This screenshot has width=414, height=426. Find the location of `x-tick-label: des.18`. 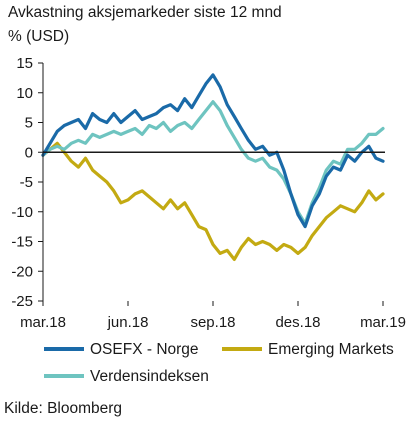

x-tick-label: des.18 is located at coordinates (297, 322).